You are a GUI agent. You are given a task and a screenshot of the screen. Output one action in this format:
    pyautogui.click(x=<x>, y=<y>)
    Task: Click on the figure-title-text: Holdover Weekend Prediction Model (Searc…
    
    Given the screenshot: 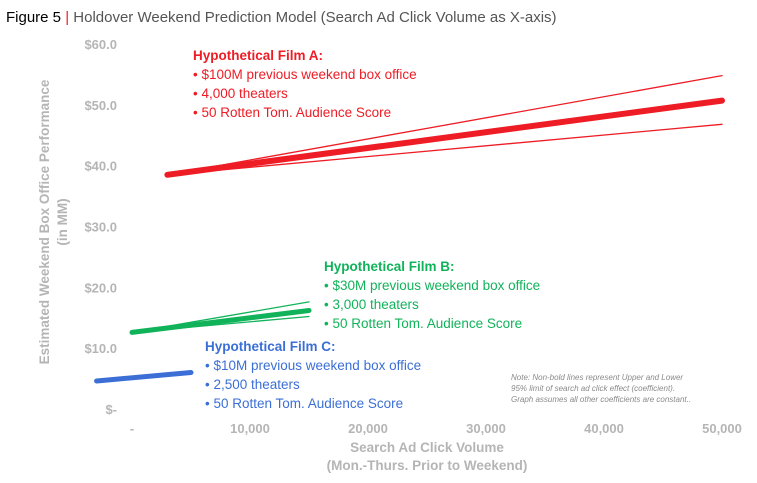 What is the action you would take?
    pyautogui.click(x=314, y=17)
    